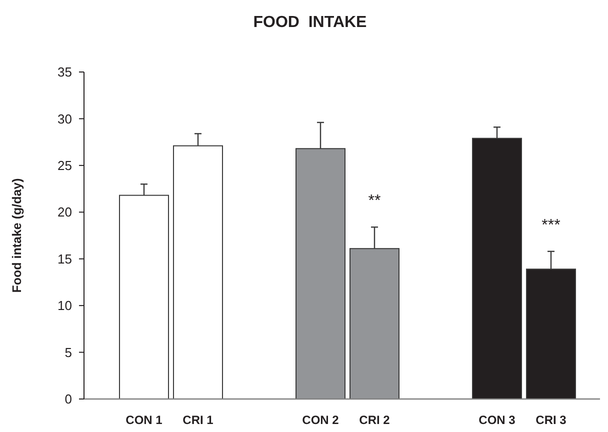  I want to click on x-tick-label: CON 1, so click(144, 420).